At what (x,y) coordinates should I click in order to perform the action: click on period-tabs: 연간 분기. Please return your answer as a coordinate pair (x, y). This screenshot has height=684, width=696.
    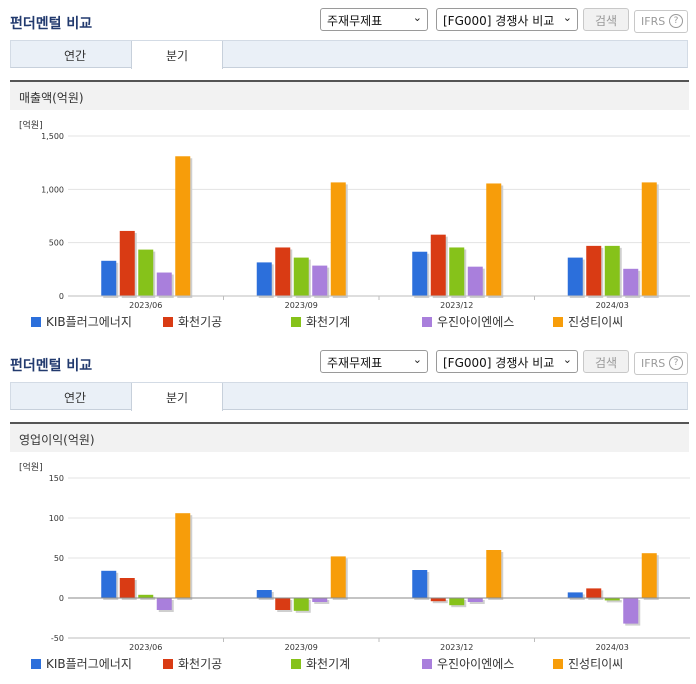
    Looking at the image, I should click on (349, 396).